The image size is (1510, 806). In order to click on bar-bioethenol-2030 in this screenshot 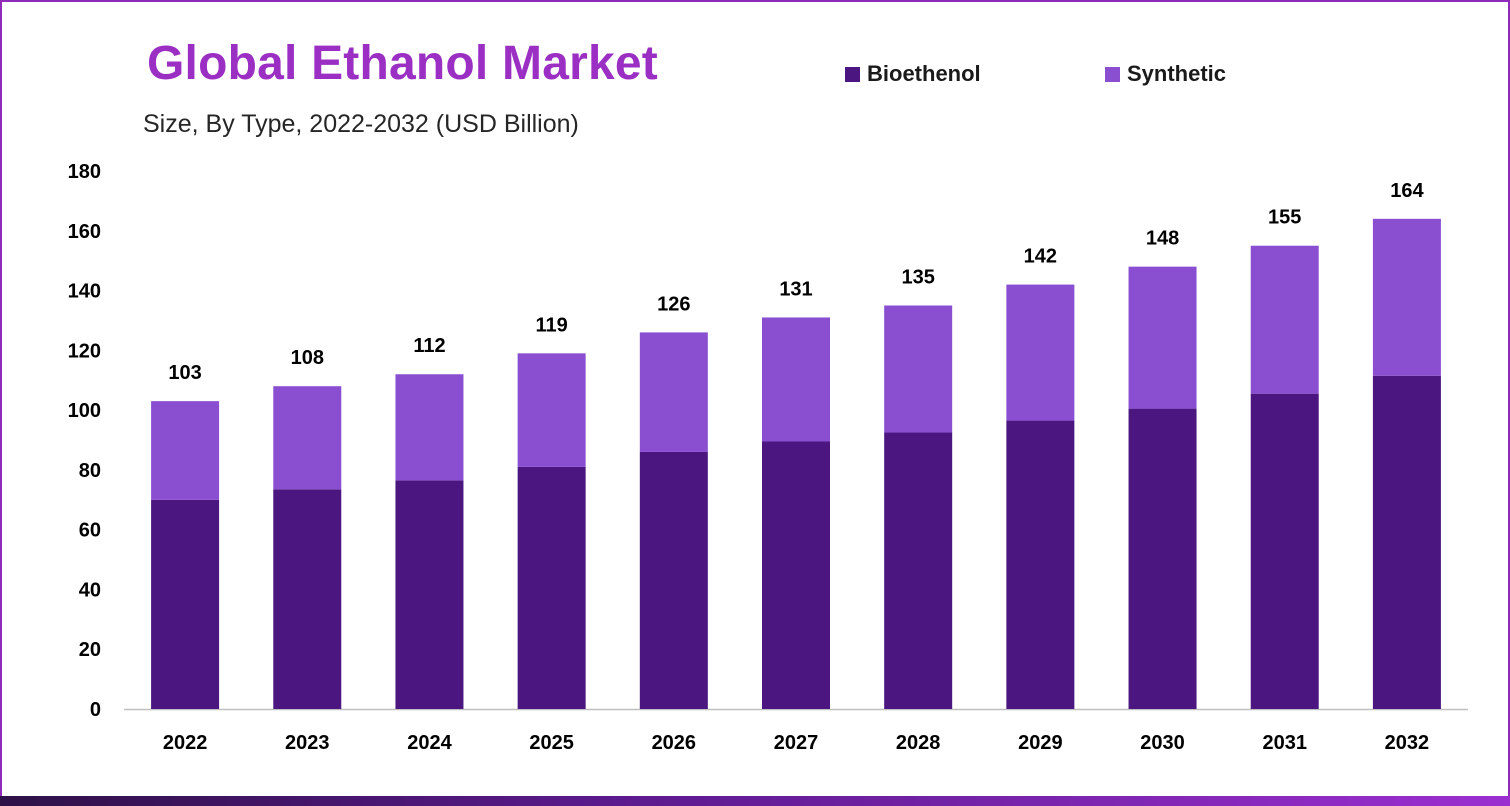, I will do `click(1162, 558)`.